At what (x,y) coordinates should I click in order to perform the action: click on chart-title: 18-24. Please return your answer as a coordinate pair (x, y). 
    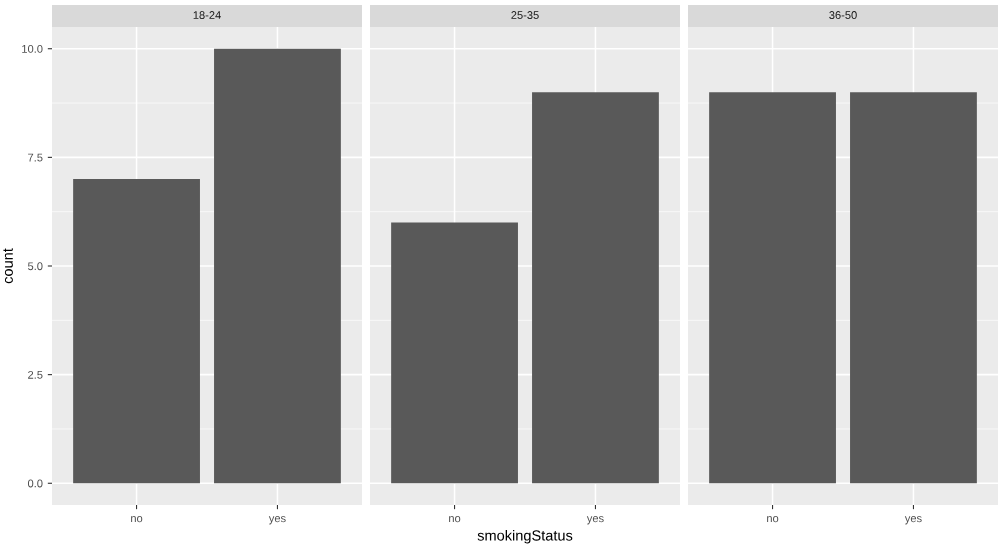
    Looking at the image, I should click on (207, 15).